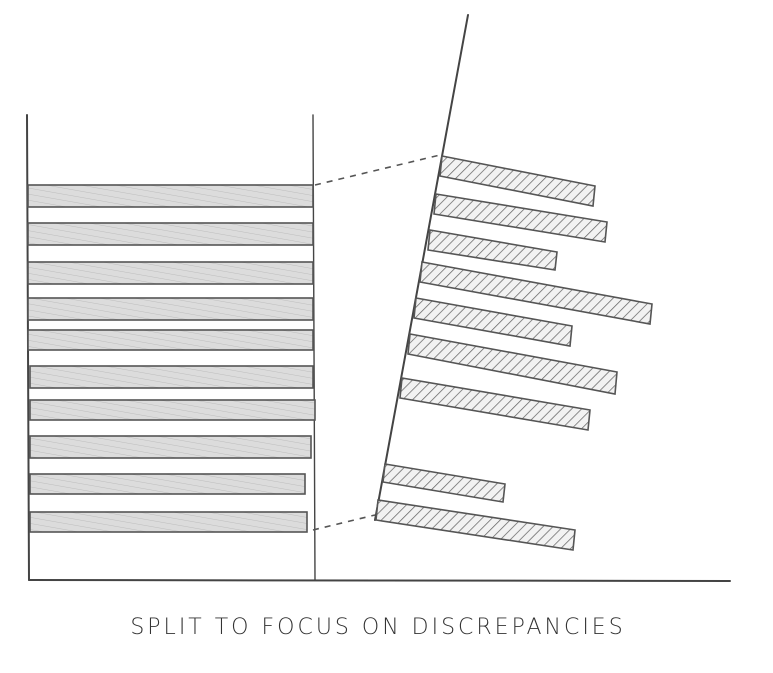  Describe the element at coordinates (379, 580) in the screenshot. I see `x-axis` at that location.